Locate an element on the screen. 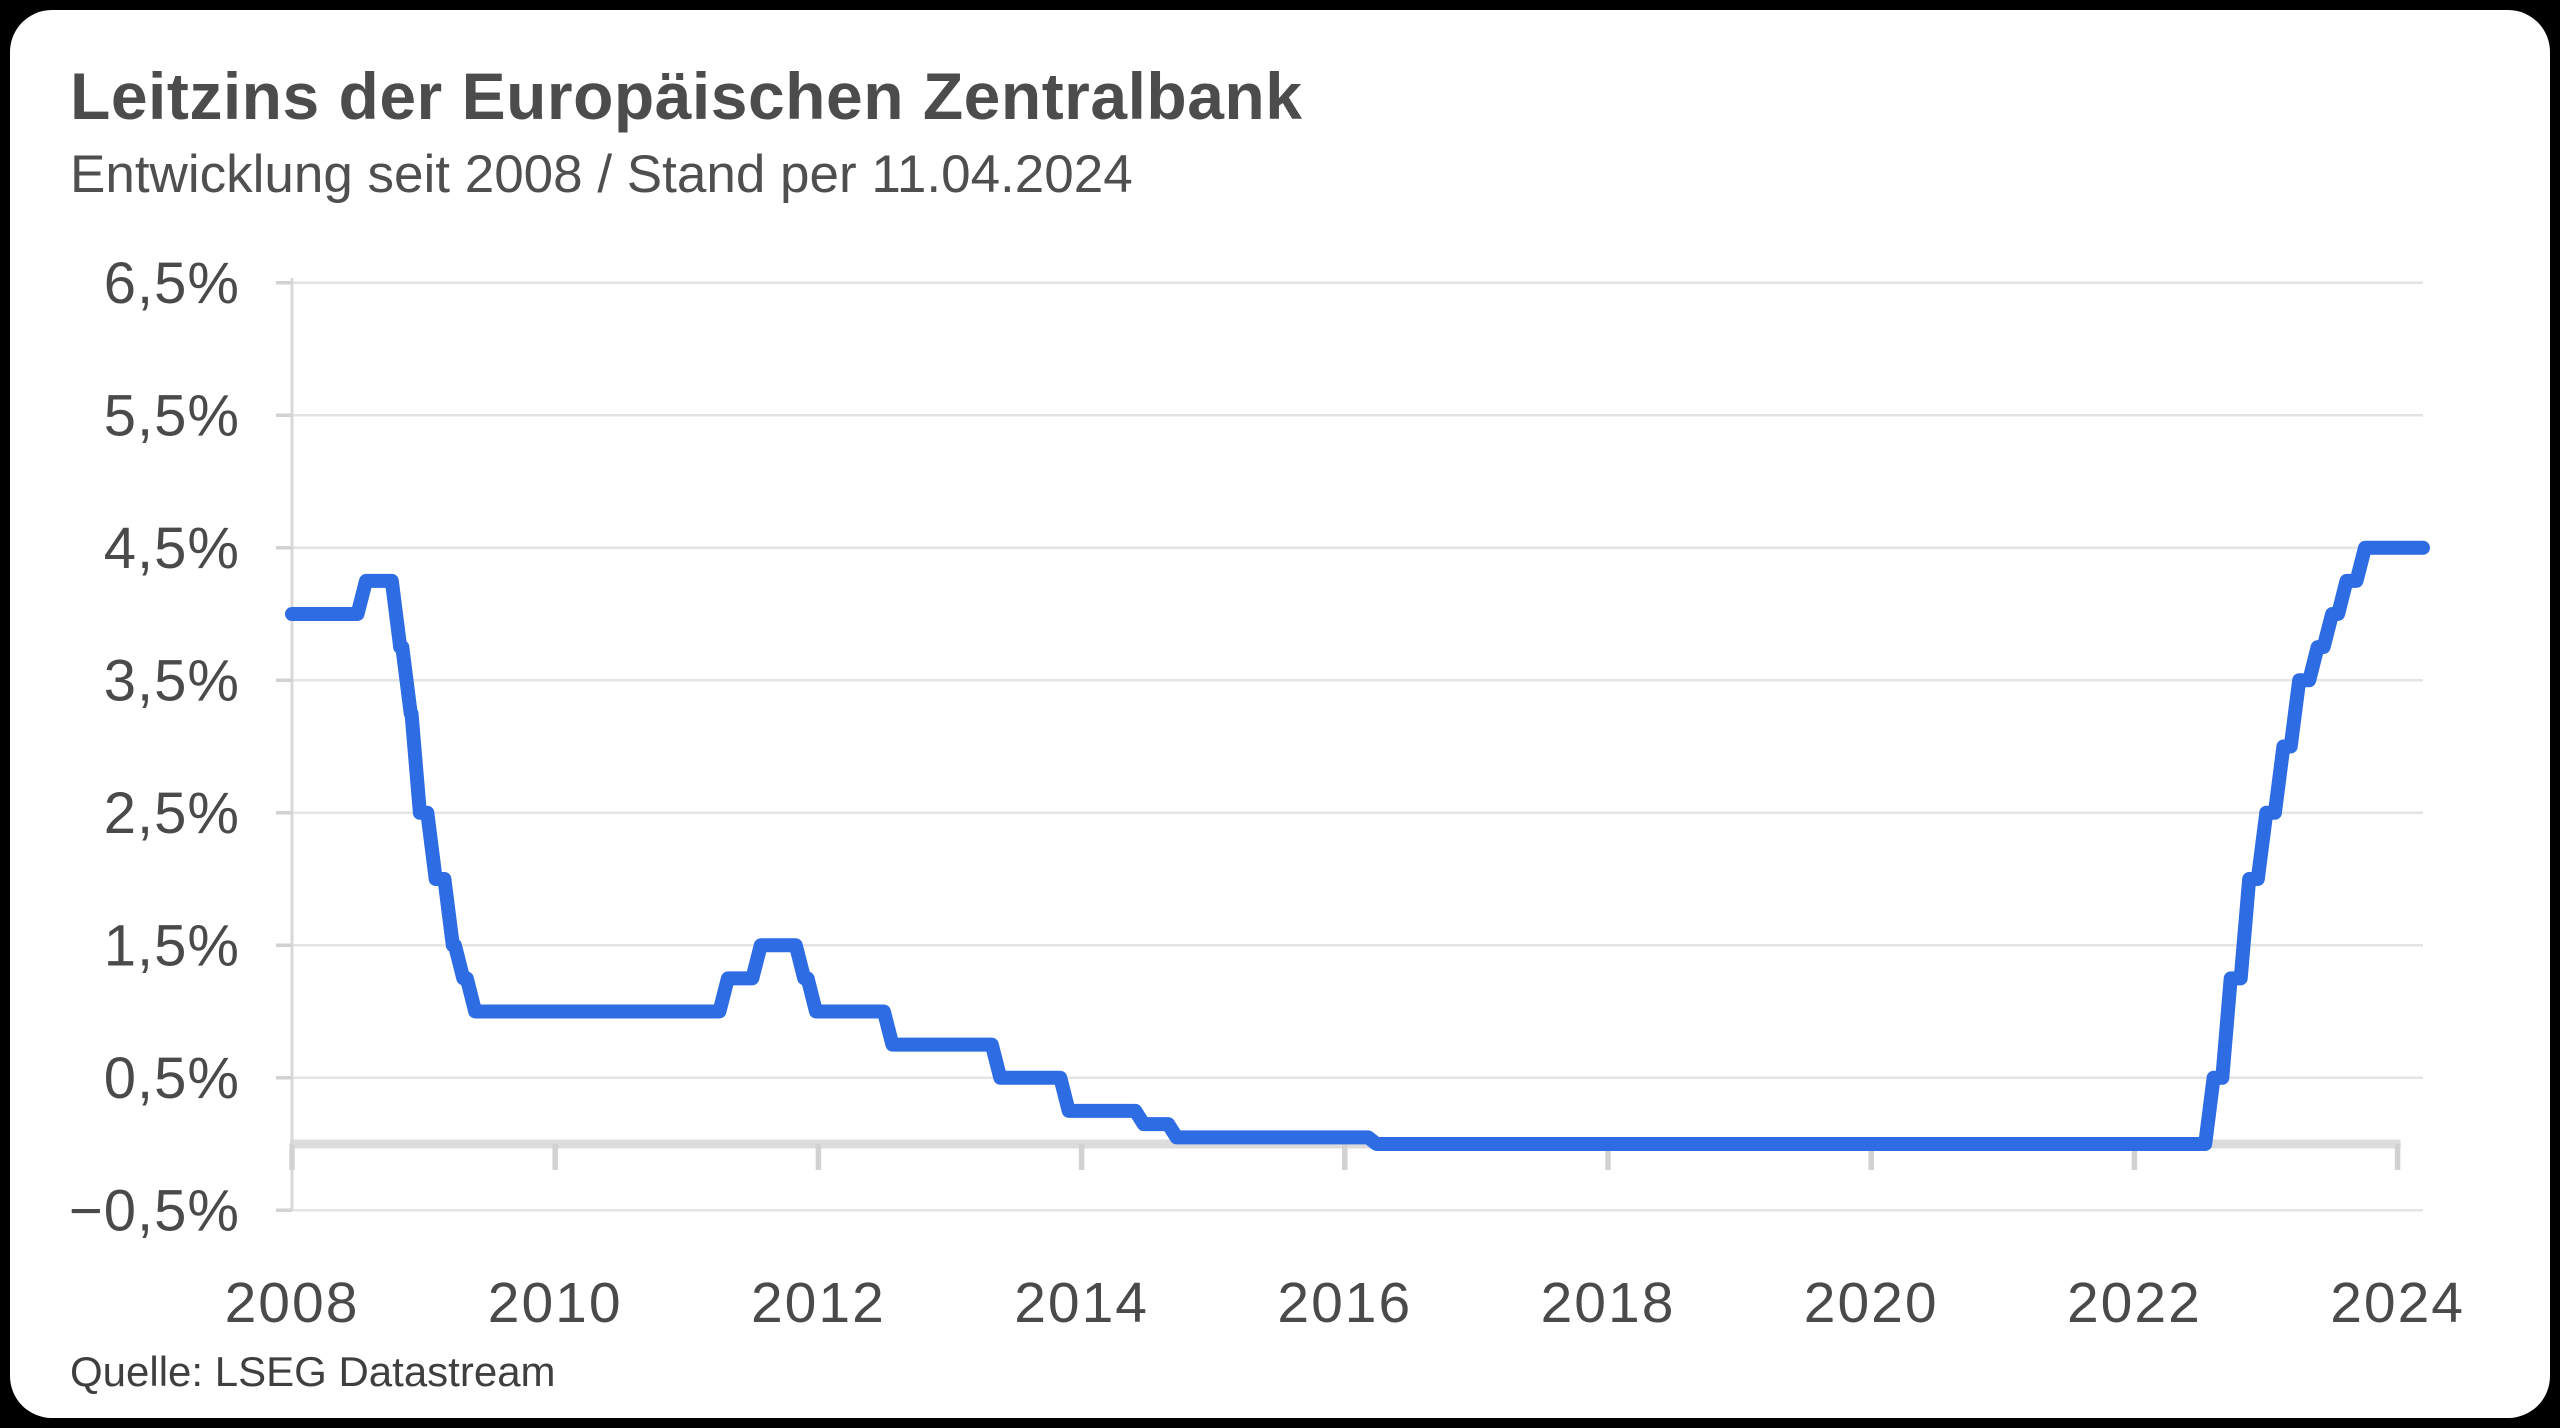  x-axis-label: 2014 is located at coordinates (1081, 1303).